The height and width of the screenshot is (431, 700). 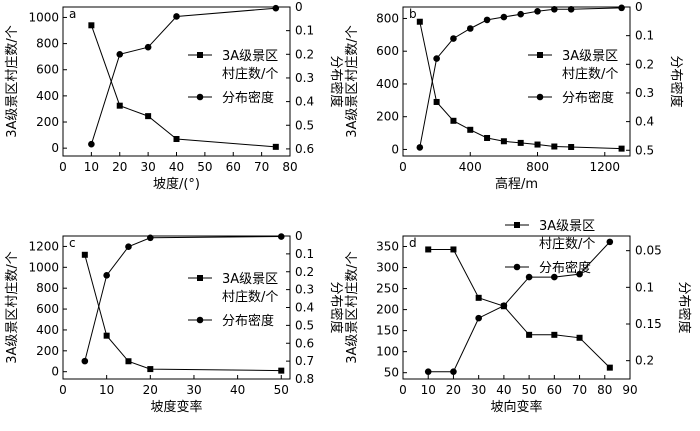 I want to click on x-tick-label: 50, so click(x=204, y=167).